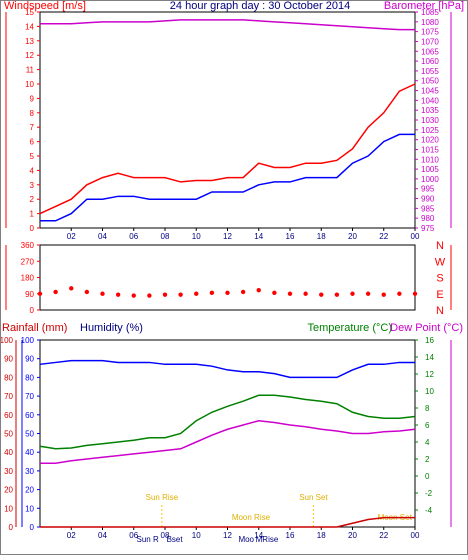 The image size is (468, 560). Describe the element at coordinates (258, 535) in the screenshot. I see `climate-x-tick-label: 14` at that location.